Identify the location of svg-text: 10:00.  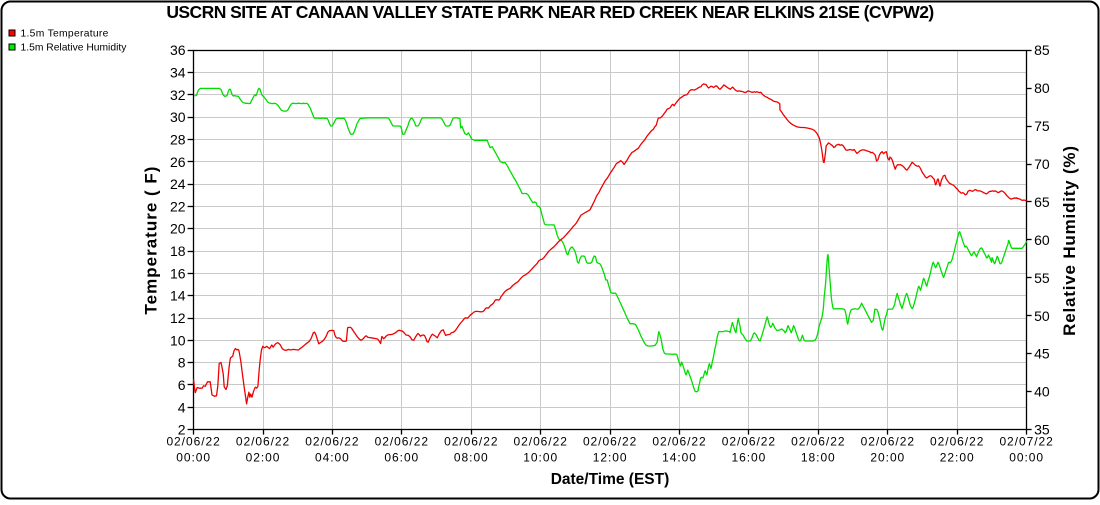
(540, 458).